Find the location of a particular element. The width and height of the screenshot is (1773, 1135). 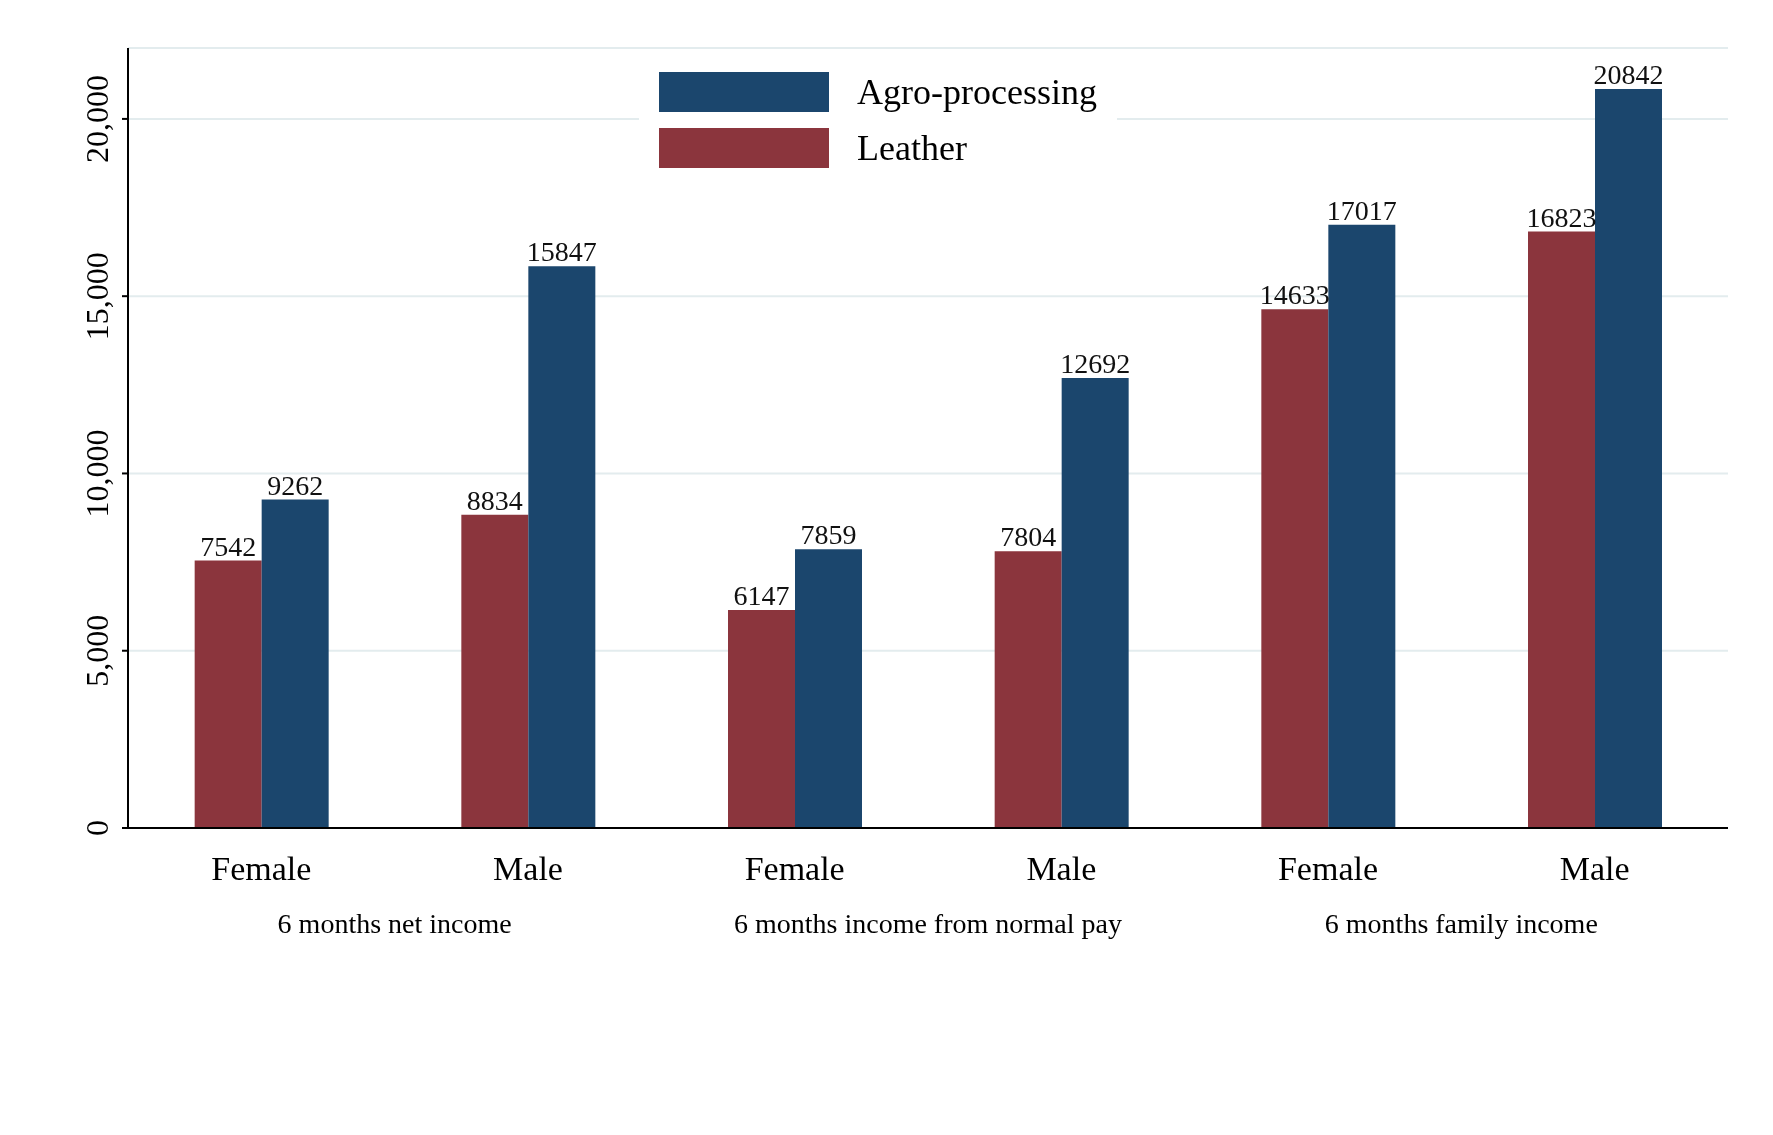

data-label: 7804 is located at coordinates (1028, 537).